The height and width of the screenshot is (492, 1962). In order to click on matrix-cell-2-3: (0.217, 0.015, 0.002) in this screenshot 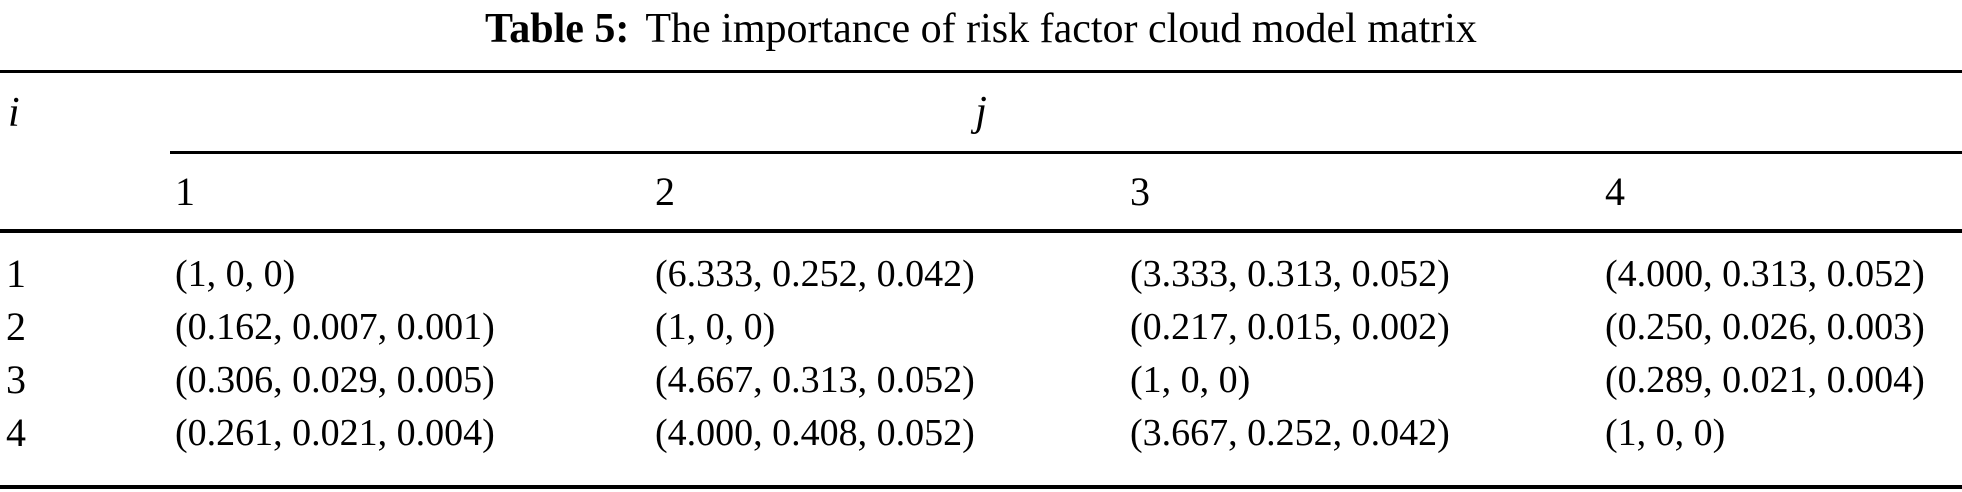, I will do `click(1290, 326)`.